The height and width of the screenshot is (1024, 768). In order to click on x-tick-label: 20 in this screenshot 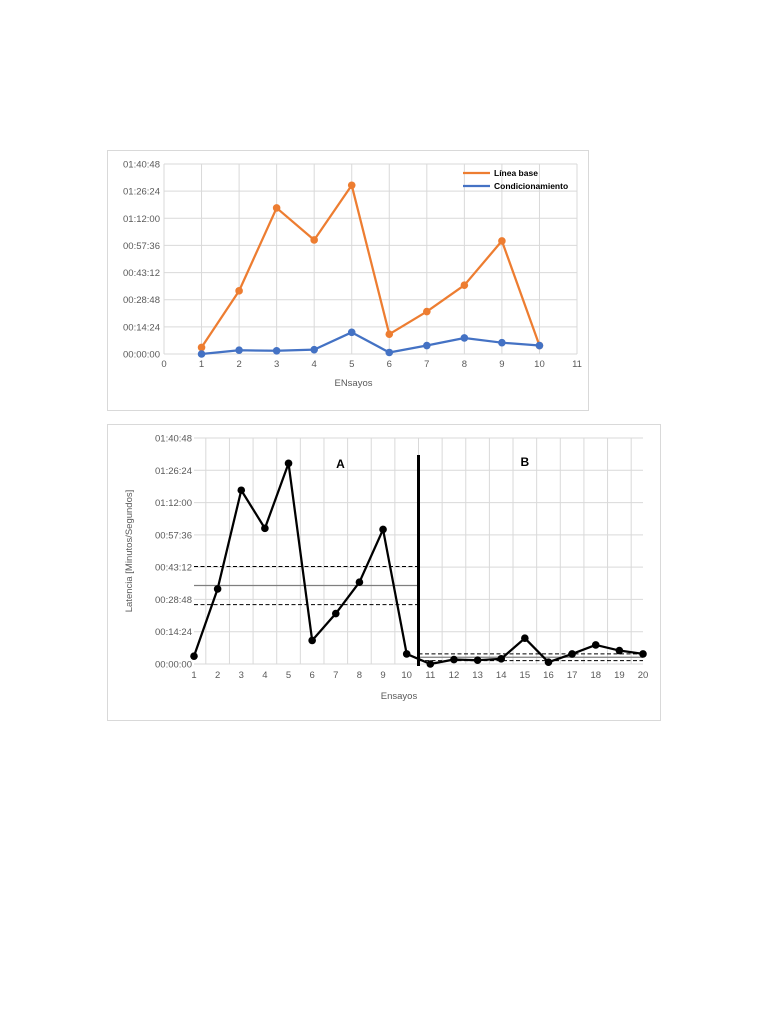, I will do `click(643, 675)`.